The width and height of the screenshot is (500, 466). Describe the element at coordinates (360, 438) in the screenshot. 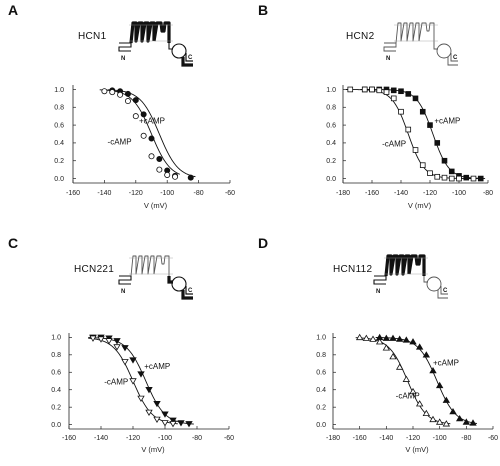

I see `x-tick-label: -160` at that location.